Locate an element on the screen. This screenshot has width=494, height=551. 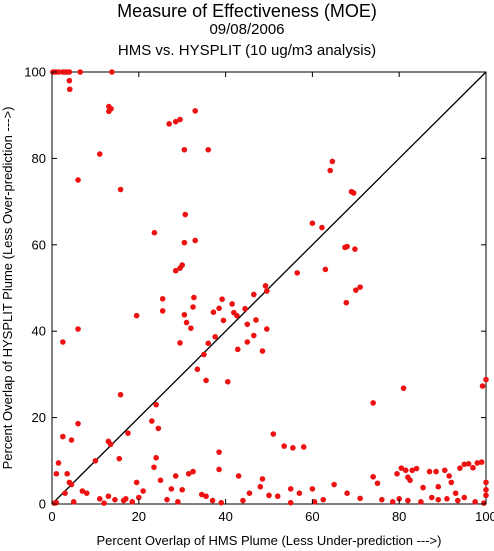
y-tick-label: 20 is located at coordinates (39, 417).